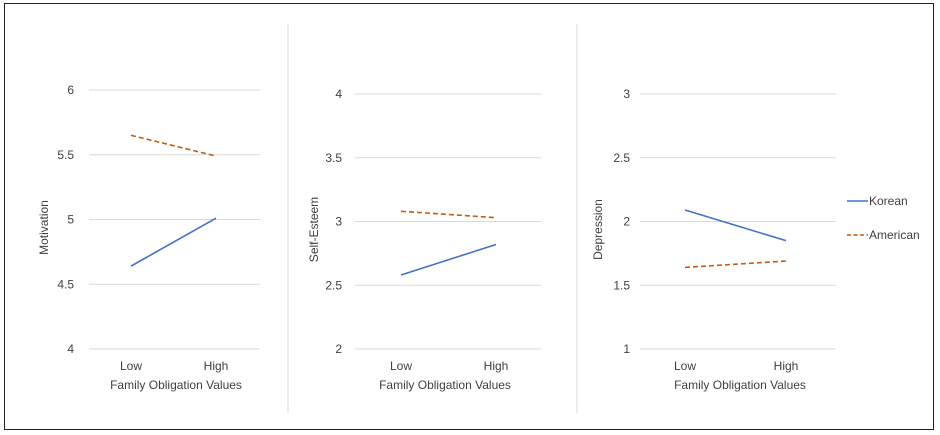 The height and width of the screenshot is (435, 940). What do you see at coordinates (65, 284) in the screenshot?
I see `y-tick-label: 4.5` at bounding box center [65, 284].